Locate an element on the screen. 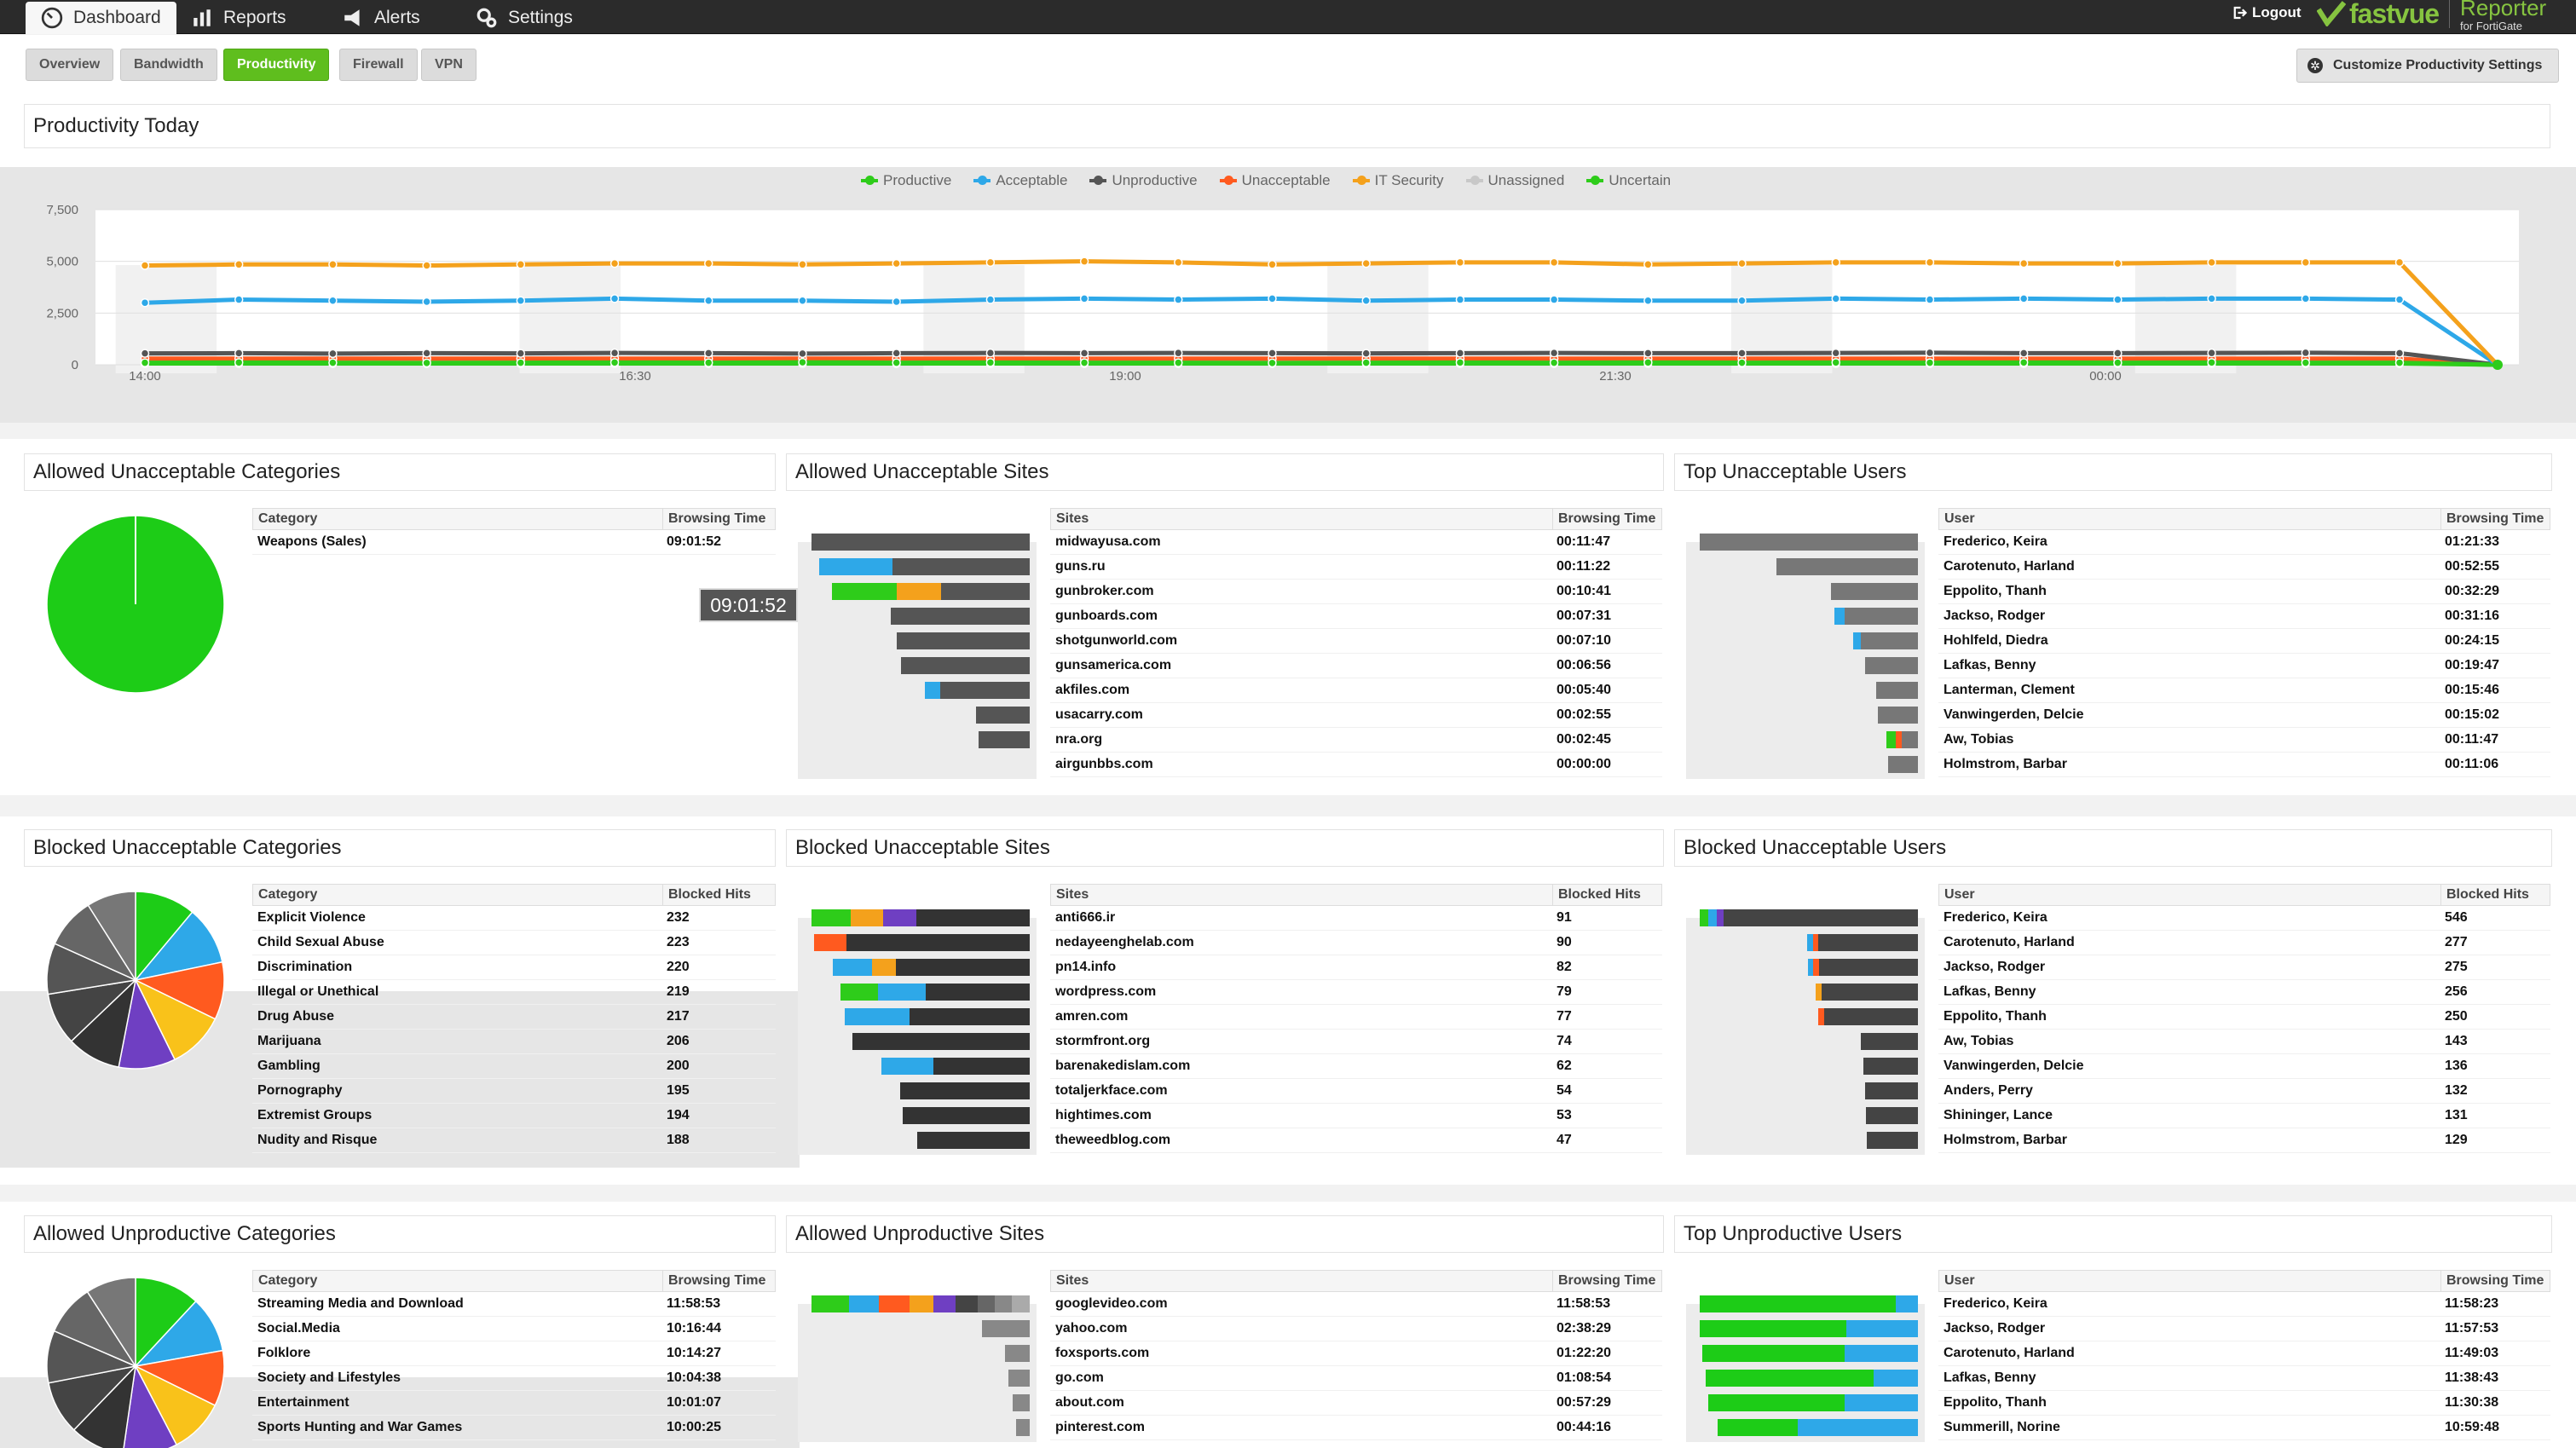 This screenshot has height=1448, width=2576. table-row: Pornography 195 is located at coordinates (514, 1091).